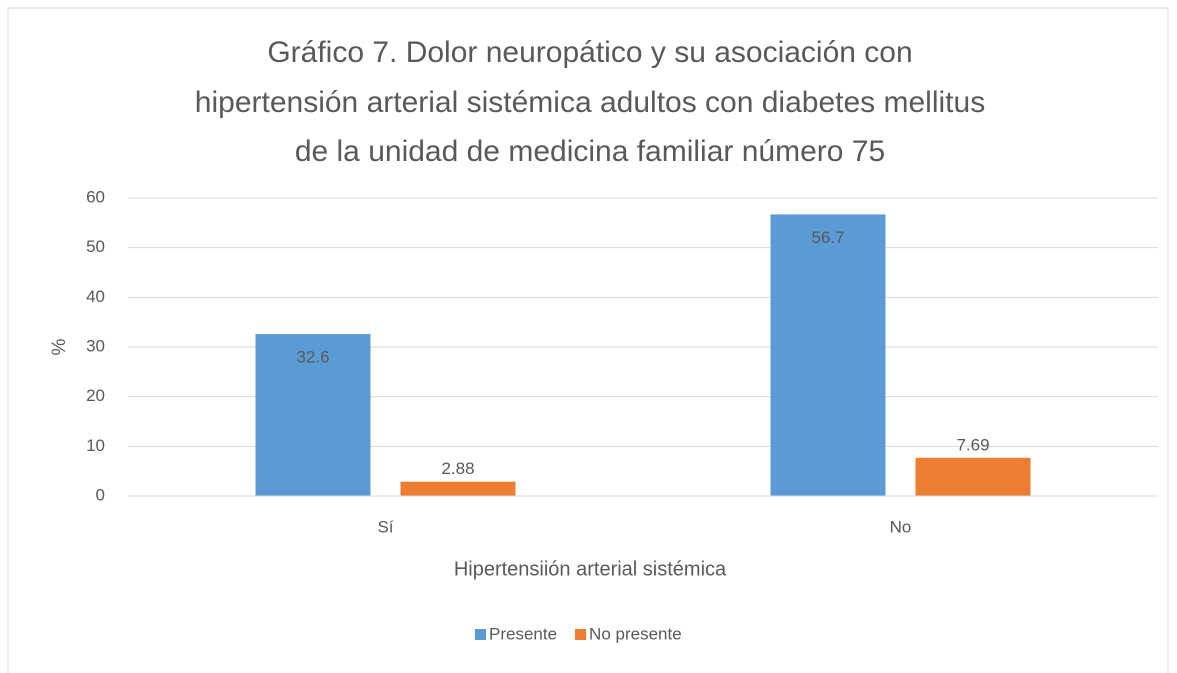  What do you see at coordinates (635, 633) in the screenshot?
I see `legend-label: No presente` at bounding box center [635, 633].